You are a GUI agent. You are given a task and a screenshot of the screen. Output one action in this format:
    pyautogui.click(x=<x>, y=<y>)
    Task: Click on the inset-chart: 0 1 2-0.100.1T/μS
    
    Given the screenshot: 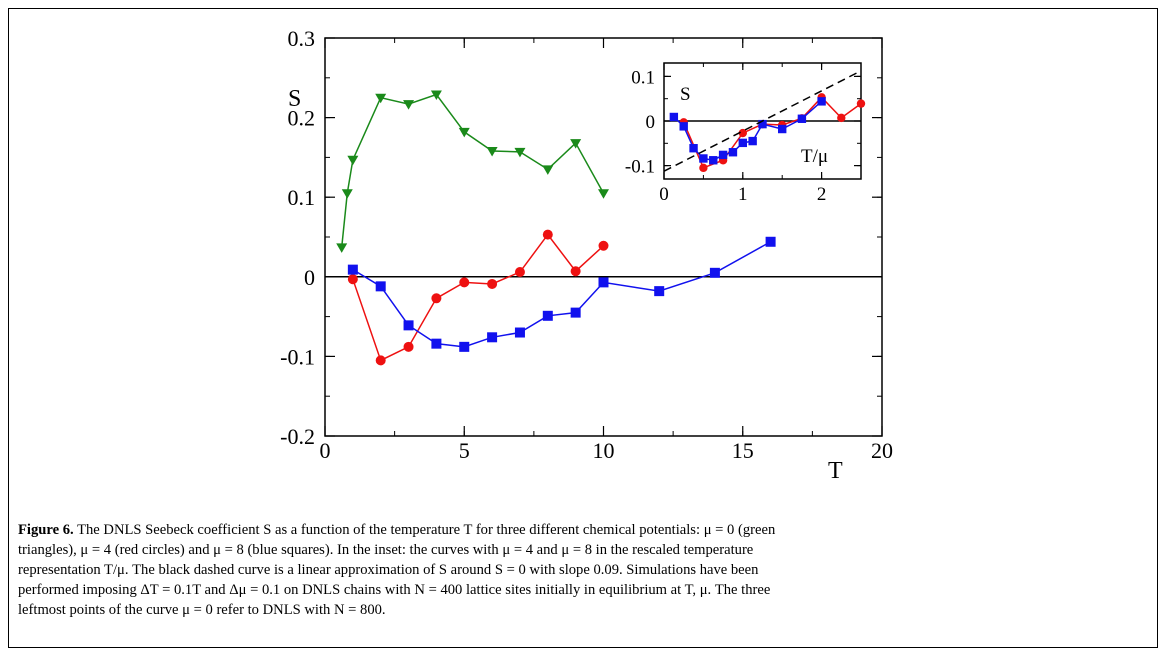 What is the action you would take?
    pyautogui.click(x=745, y=133)
    